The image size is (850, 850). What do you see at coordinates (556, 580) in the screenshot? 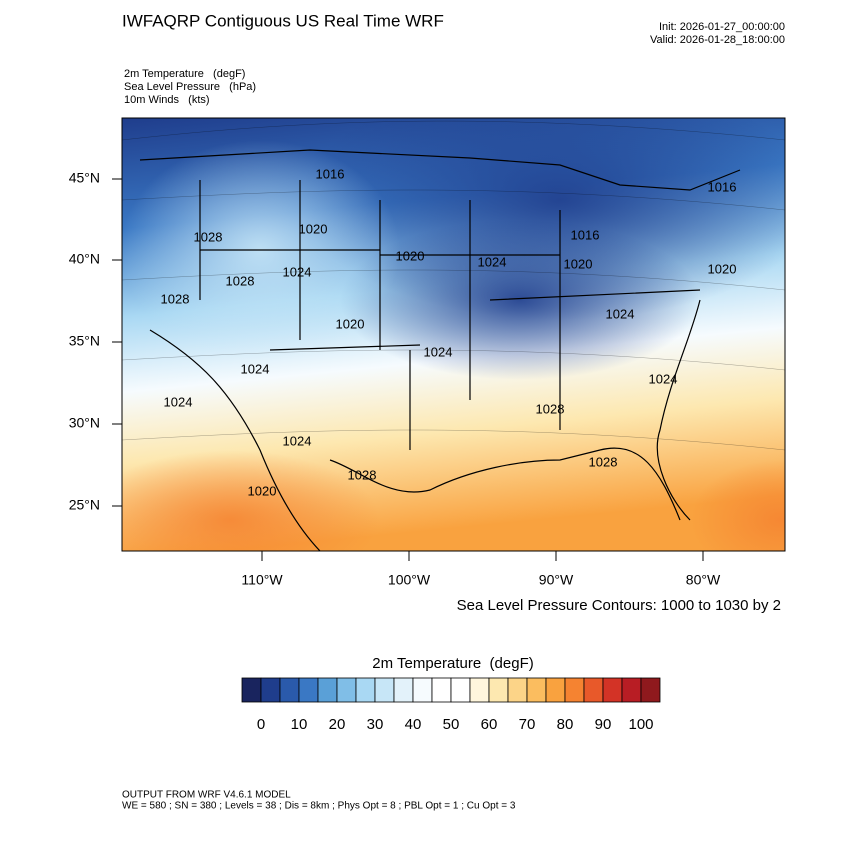
I see `lon-label: 90°W` at bounding box center [556, 580].